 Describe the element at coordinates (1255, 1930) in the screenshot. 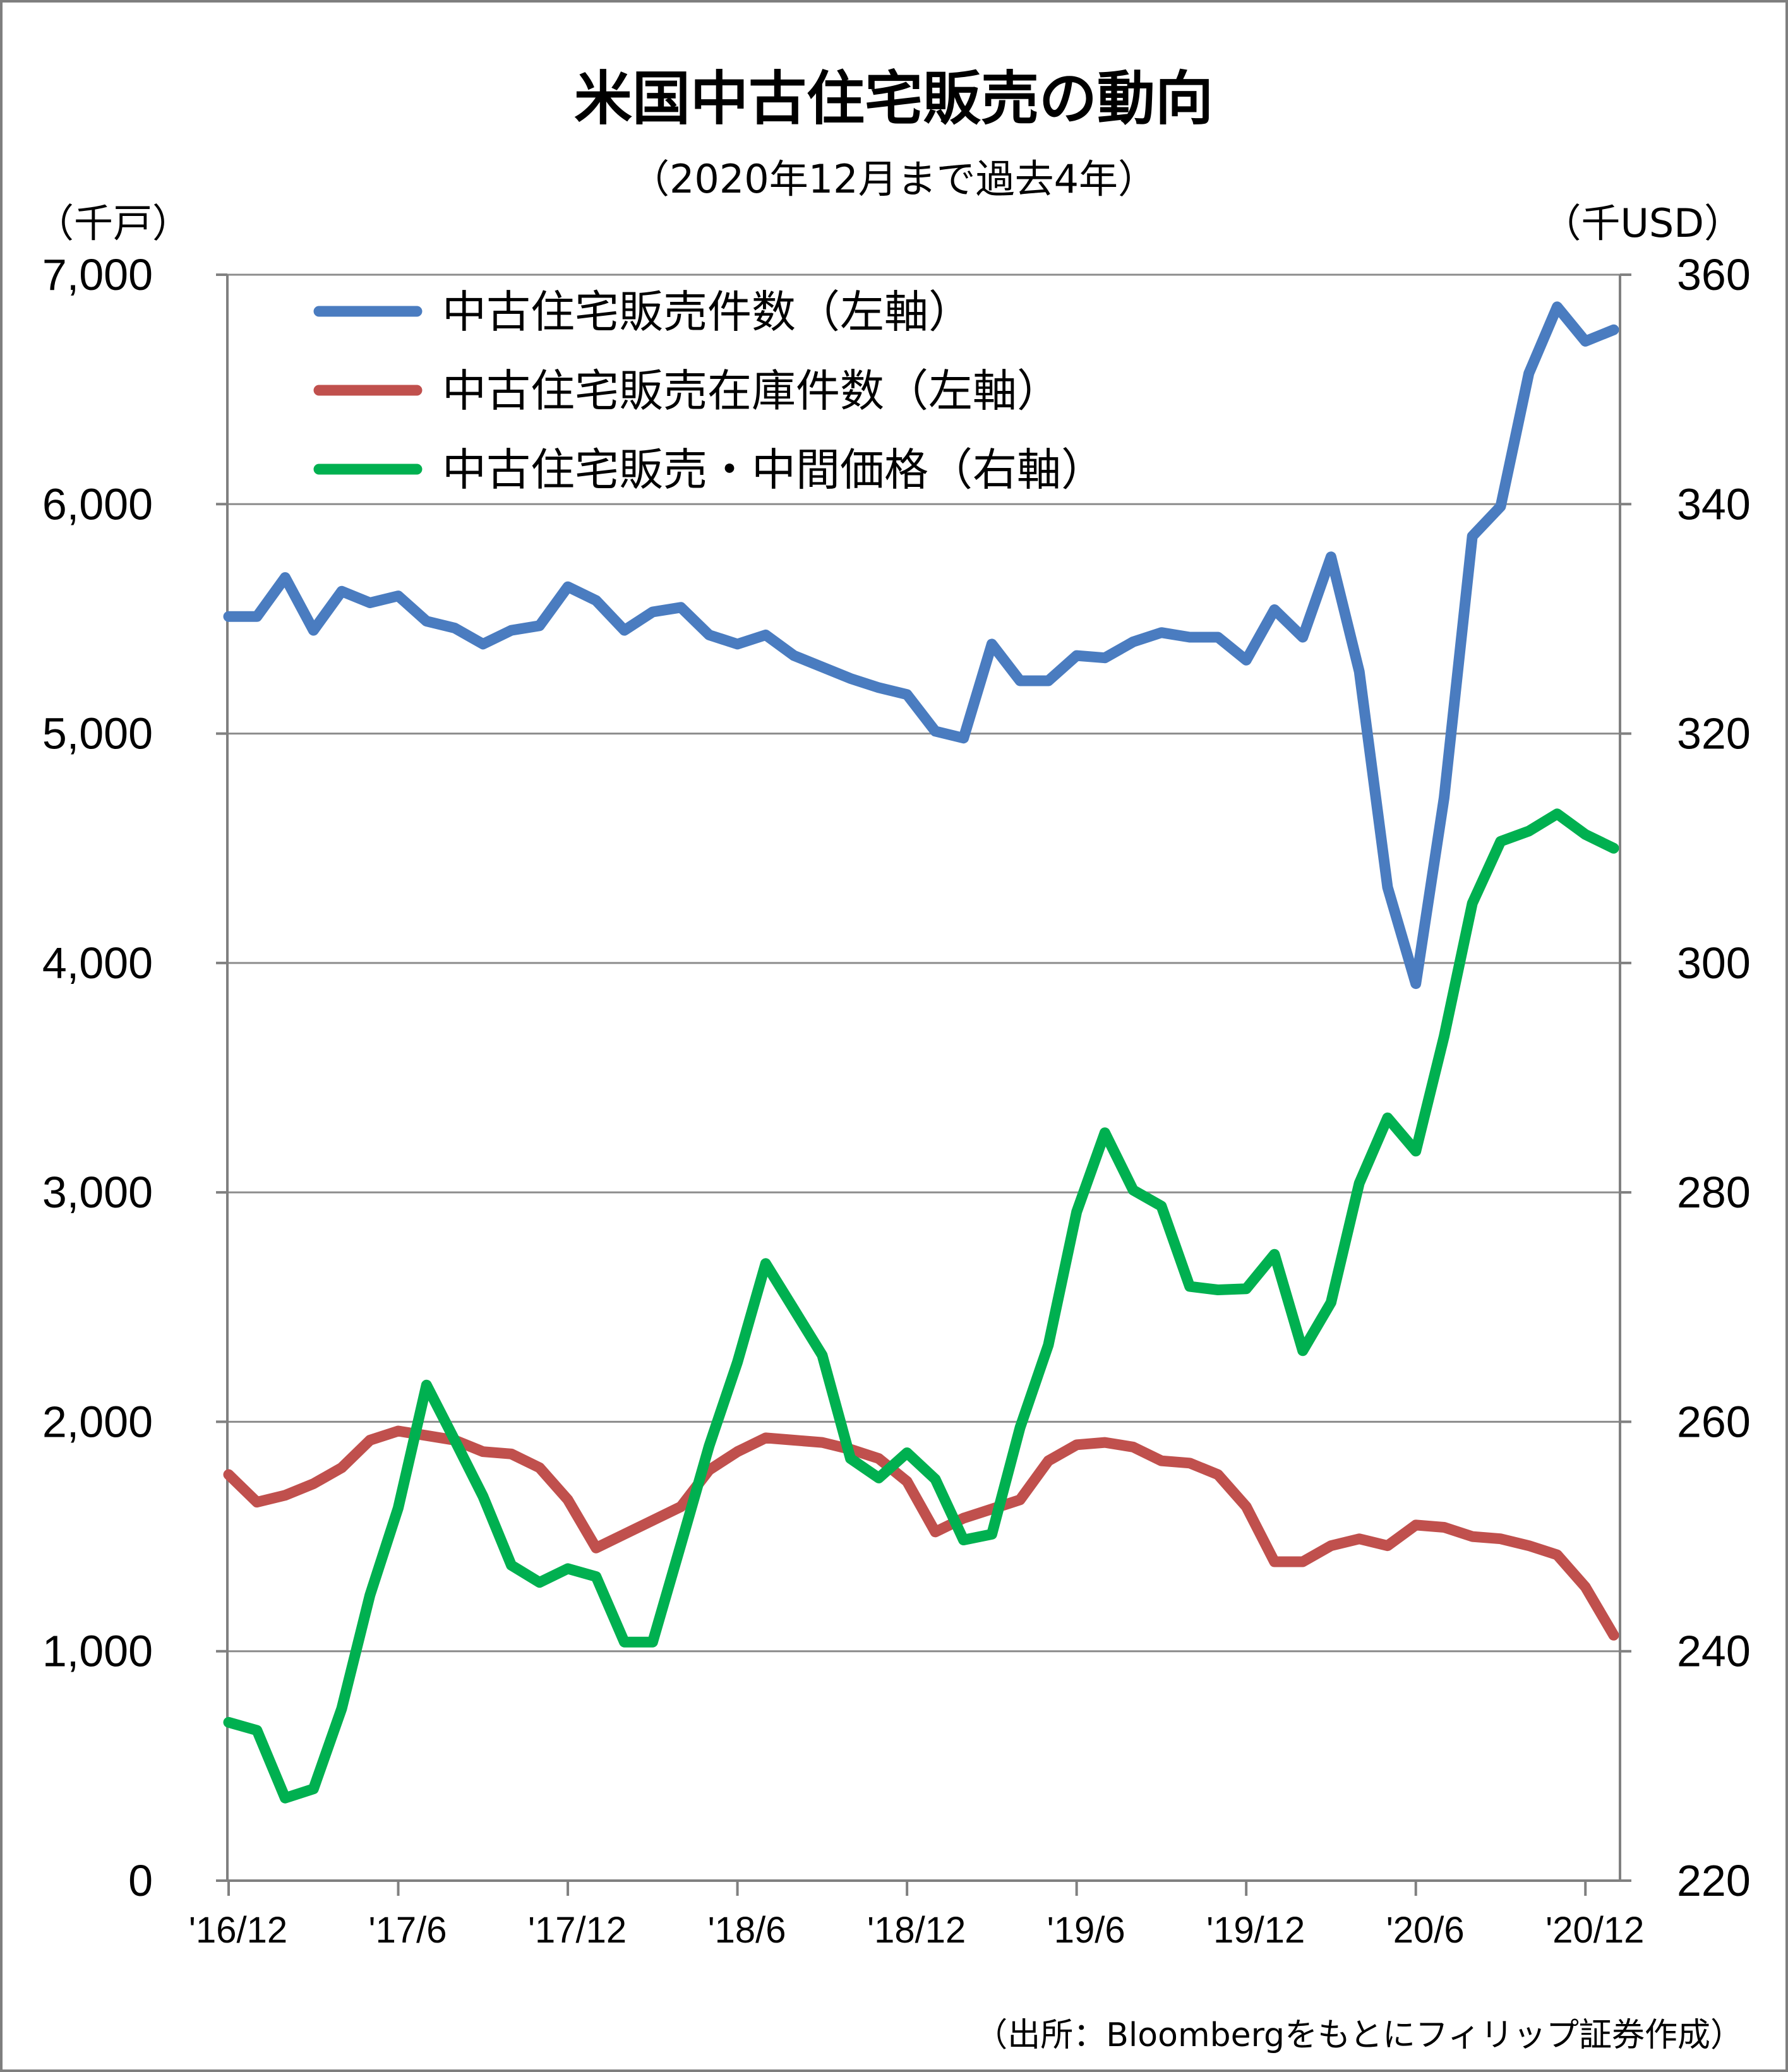

I see `x-tick-label: '19/12` at that location.